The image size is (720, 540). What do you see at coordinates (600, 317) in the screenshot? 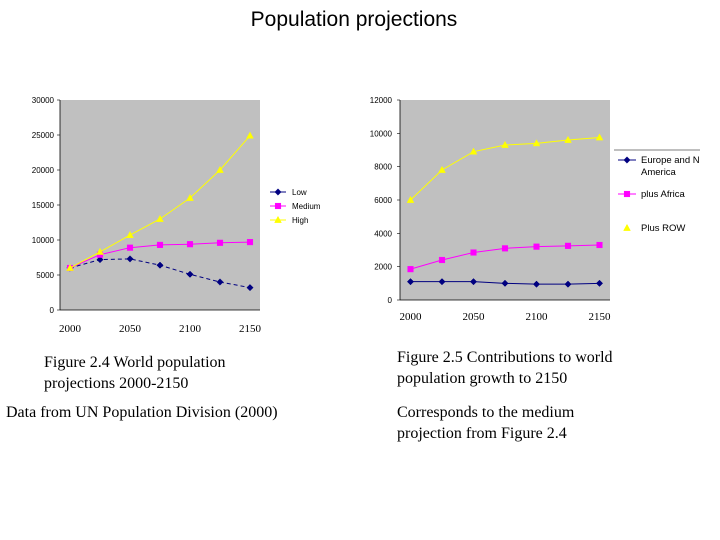
I see `fig-2-5-x-tick-label: 2150` at bounding box center [600, 317].